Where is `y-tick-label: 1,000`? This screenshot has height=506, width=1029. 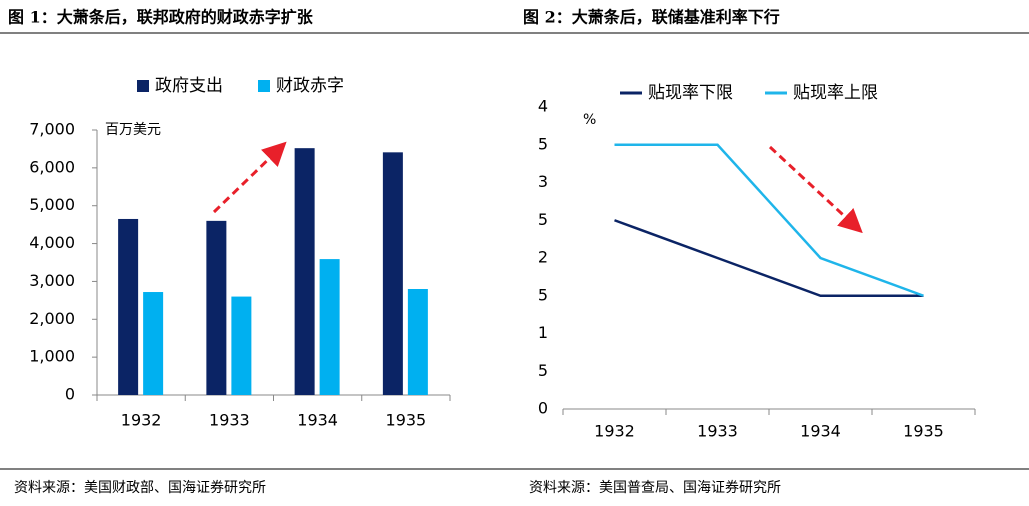 y-tick-label: 1,000 is located at coordinates (52, 356).